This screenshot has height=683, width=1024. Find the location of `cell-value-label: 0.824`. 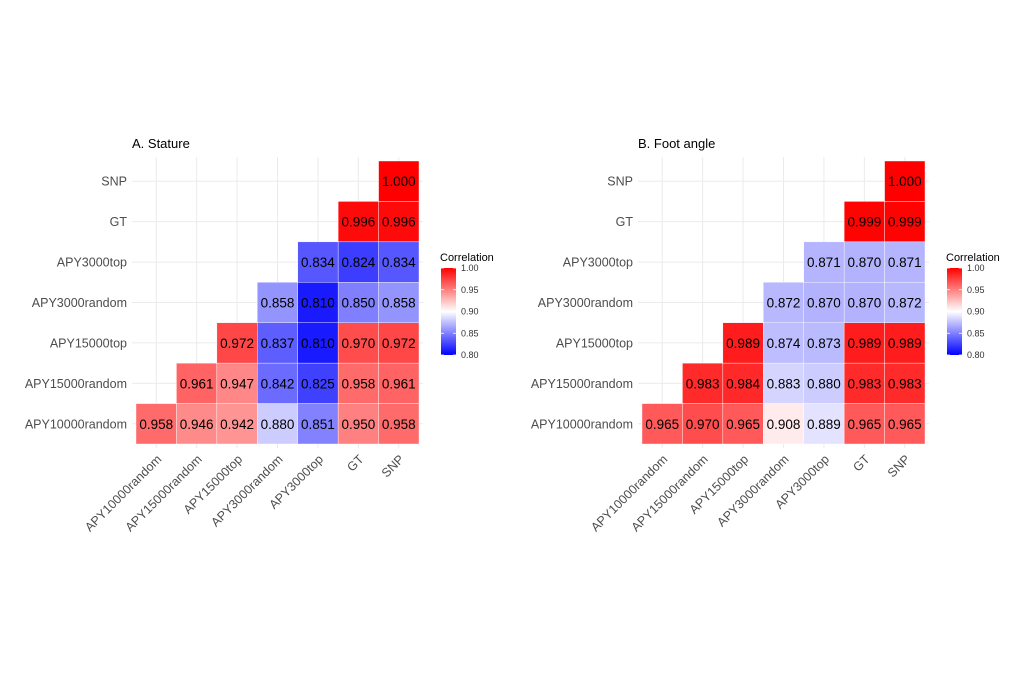

cell-value-label: 0.824 is located at coordinates (358, 262).